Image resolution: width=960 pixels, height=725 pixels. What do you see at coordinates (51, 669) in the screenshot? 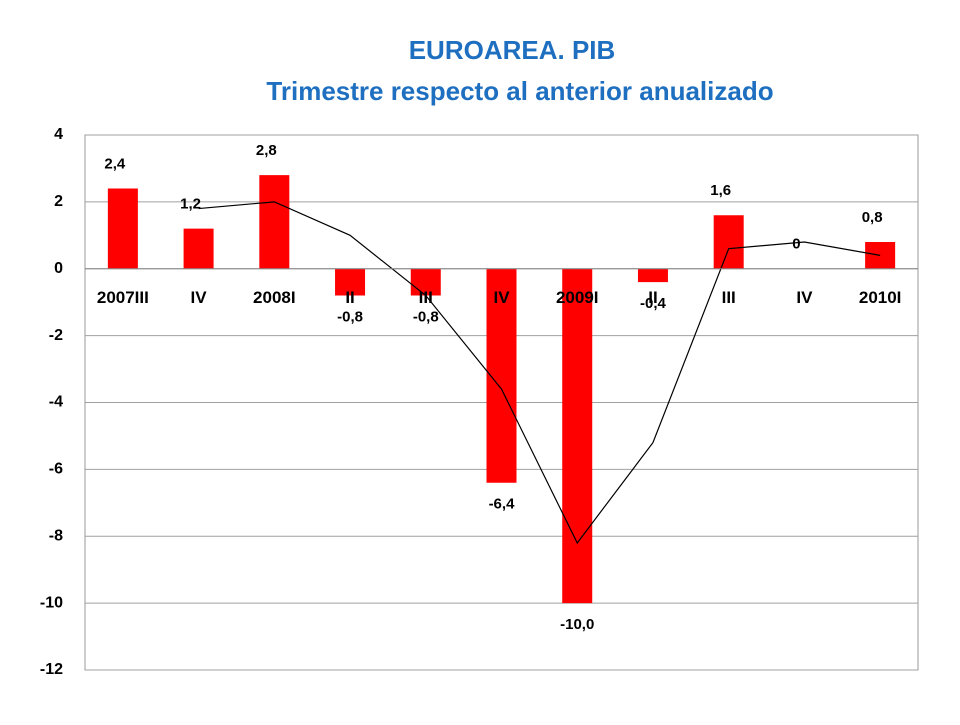
I see `y-tick-label: -12` at bounding box center [51, 669].